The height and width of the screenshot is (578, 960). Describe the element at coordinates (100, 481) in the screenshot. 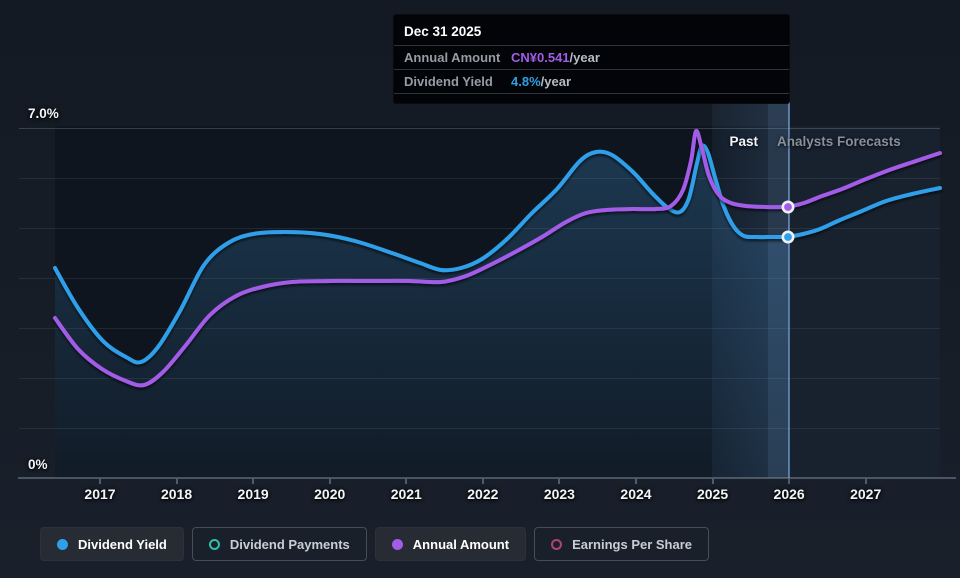

I see `x-tick-2017` at that location.